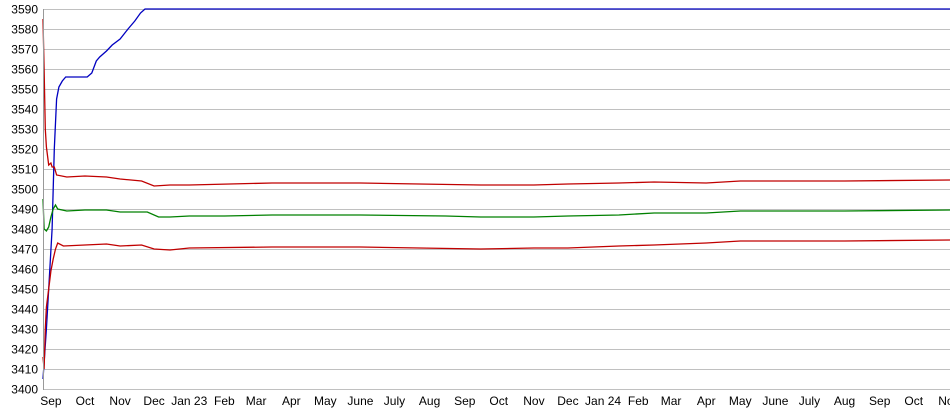 This screenshot has width=950, height=420. I want to click on y-tick-label: 3440, so click(24, 310).